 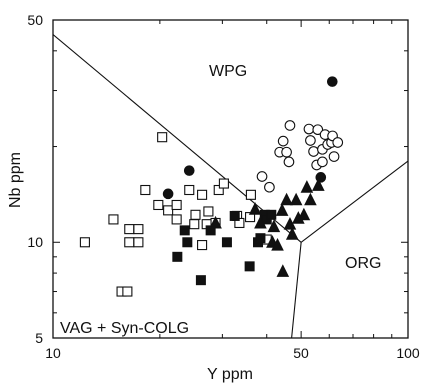 What do you see at coordinates (15, 180) in the screenshot?
I see `y-axis-title: Nb ppm` at bounding box center [15, 180].